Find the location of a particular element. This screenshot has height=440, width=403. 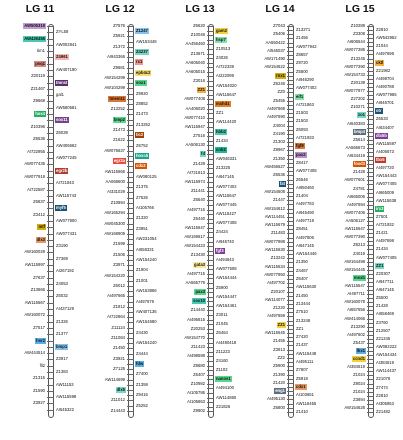

marker-label: AW115645 is located at coordinates (274, 333).